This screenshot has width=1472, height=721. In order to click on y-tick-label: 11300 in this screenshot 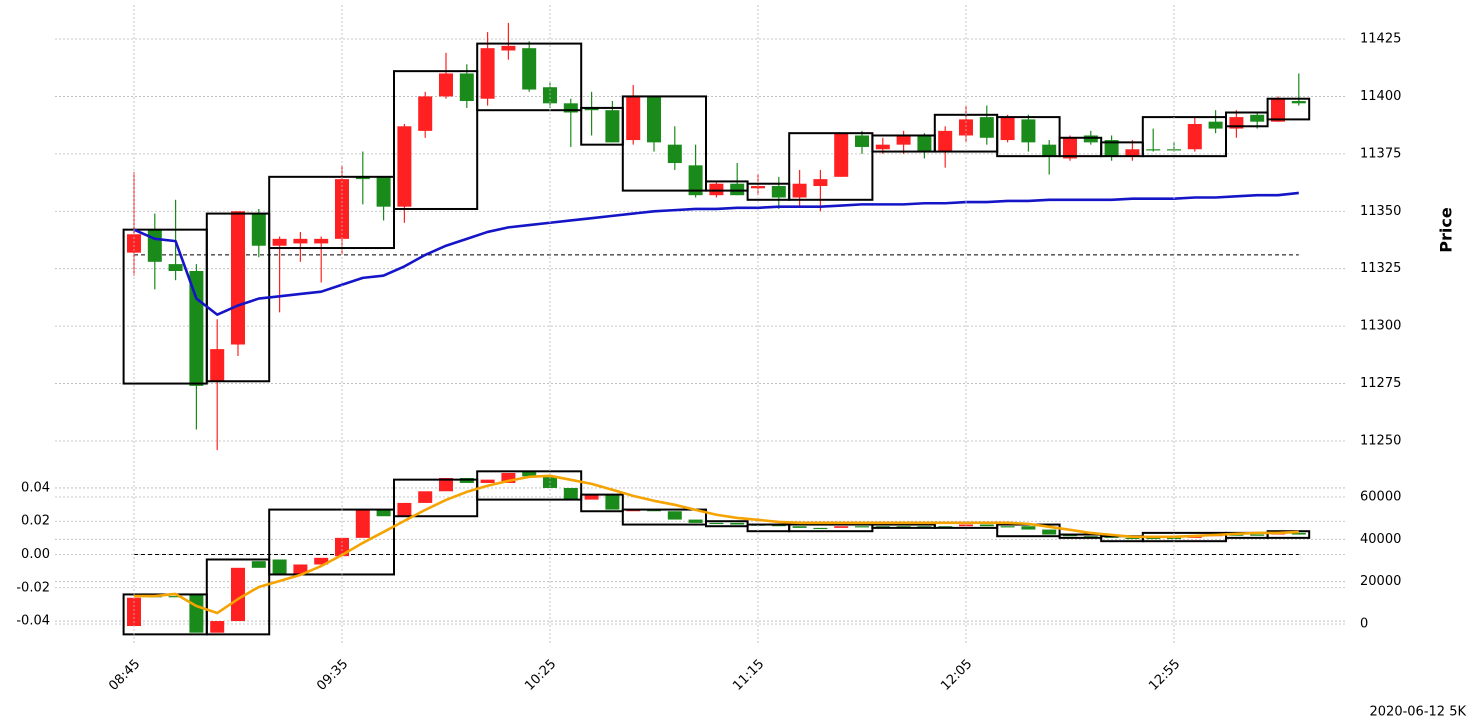, I will do `click(1380, 326)`.